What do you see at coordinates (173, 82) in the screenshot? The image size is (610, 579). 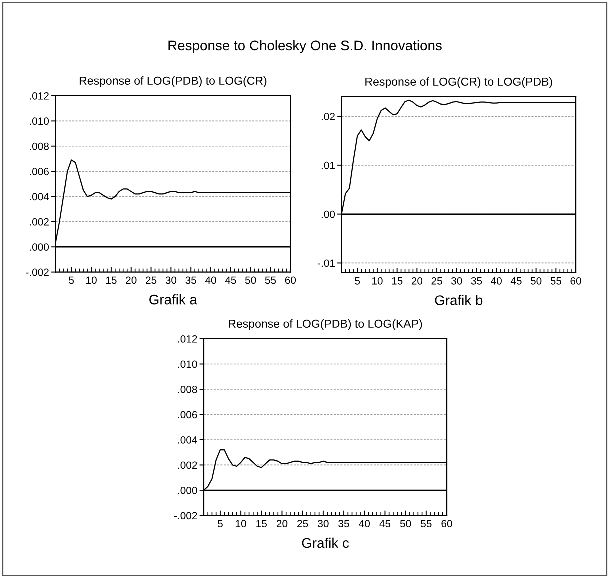 I see `chart-title: Response of LOG(PDB) to LOG(CR)` at bounding box center [173, 82].